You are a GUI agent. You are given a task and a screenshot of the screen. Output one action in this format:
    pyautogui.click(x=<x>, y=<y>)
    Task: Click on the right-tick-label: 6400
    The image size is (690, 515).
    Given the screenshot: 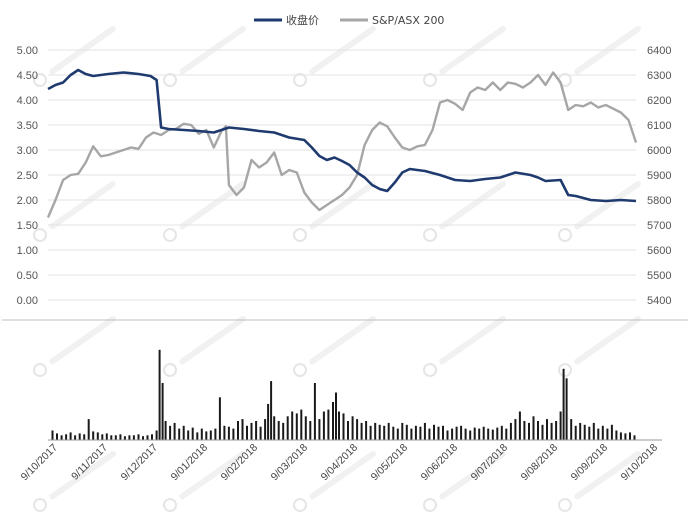 What is the action you would take?
    pyautogui.click(x=659, y=51)
    